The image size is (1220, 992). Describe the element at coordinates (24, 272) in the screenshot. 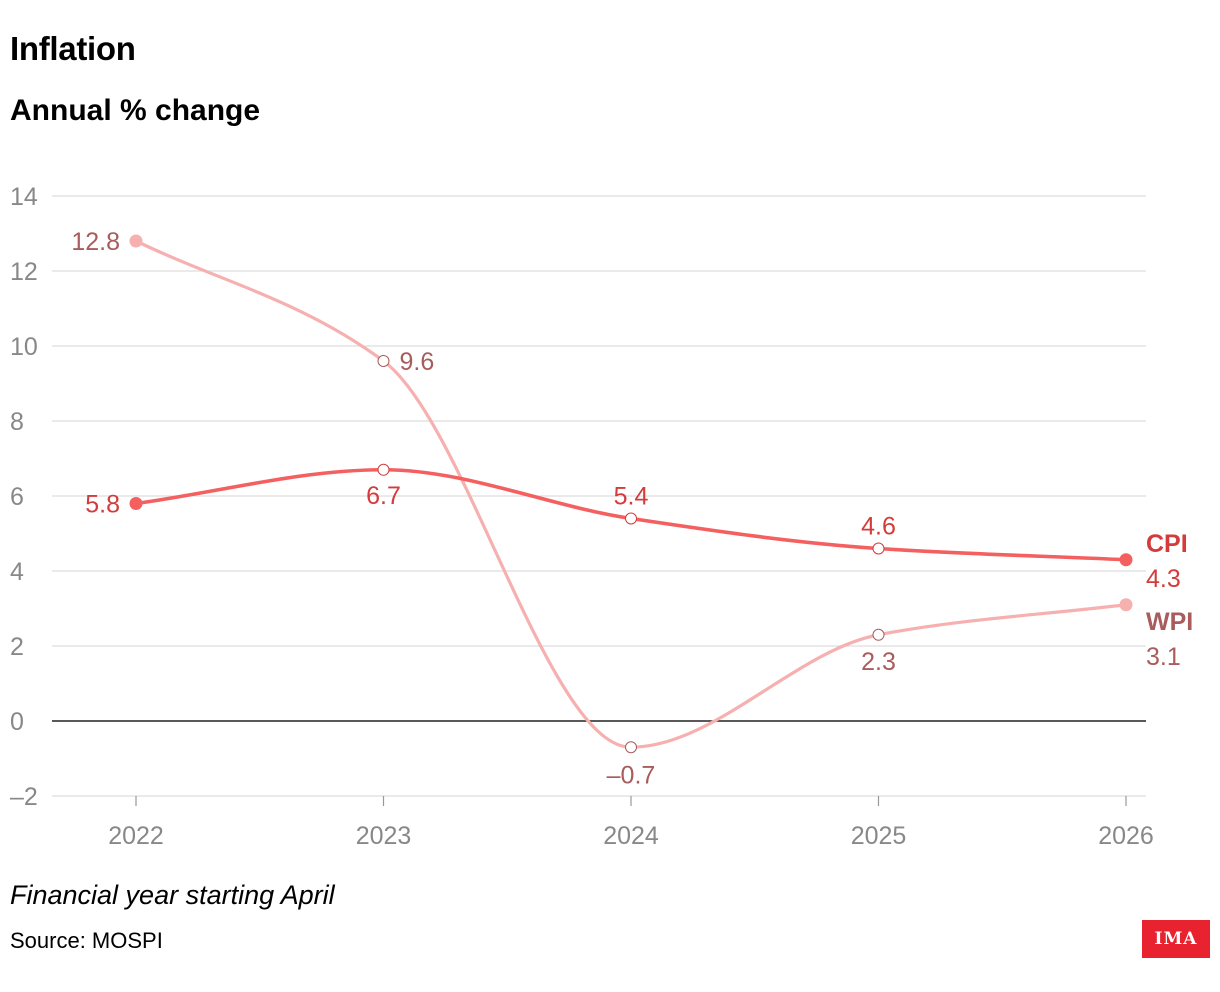

I see `y-tick-label: 12` at that location.